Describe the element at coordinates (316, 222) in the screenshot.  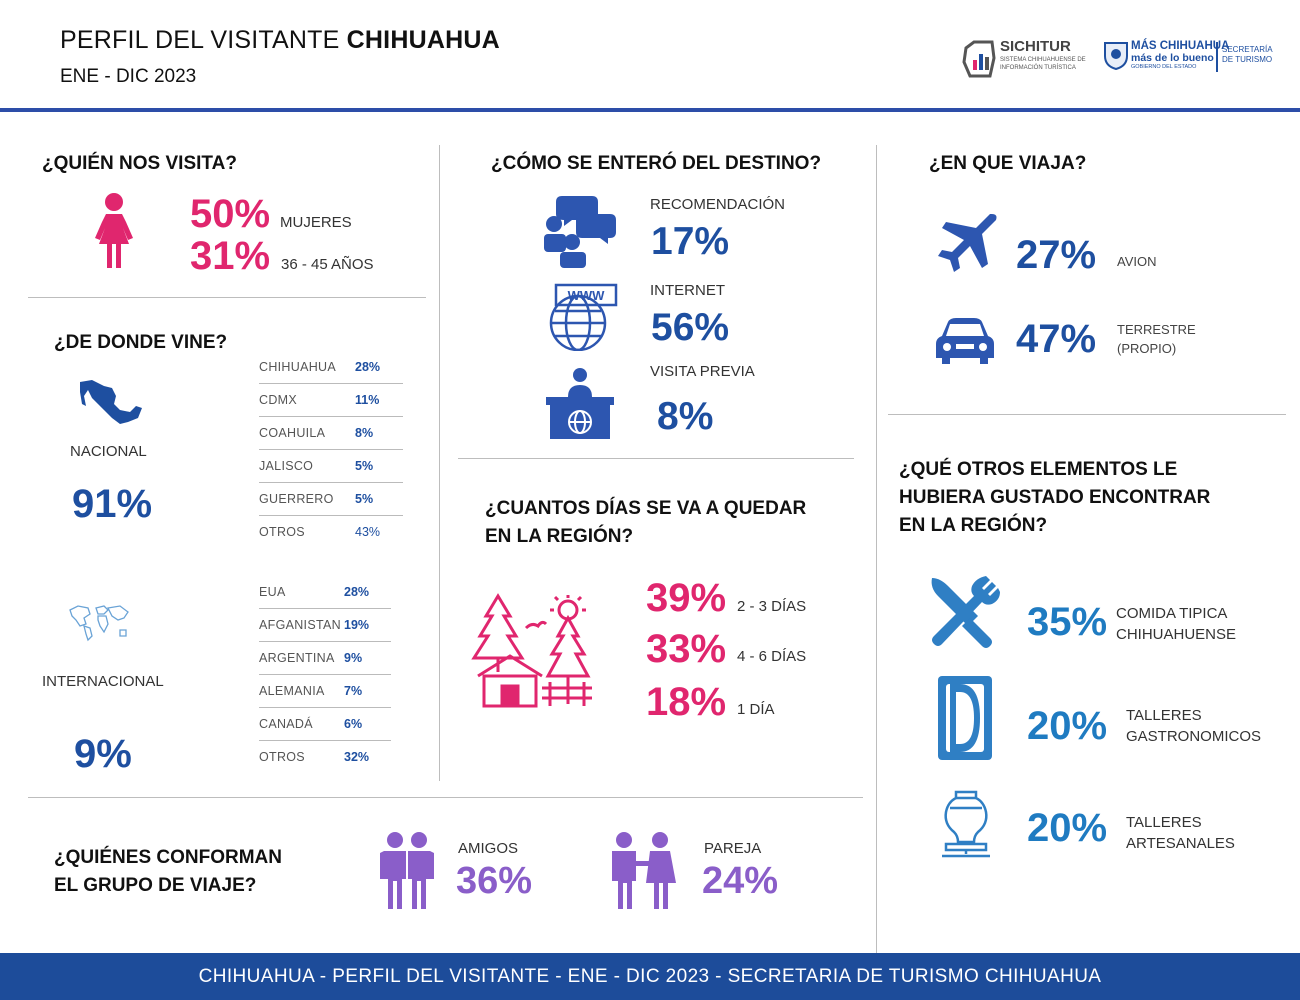
I see `women-label: MUJERES` at that location.